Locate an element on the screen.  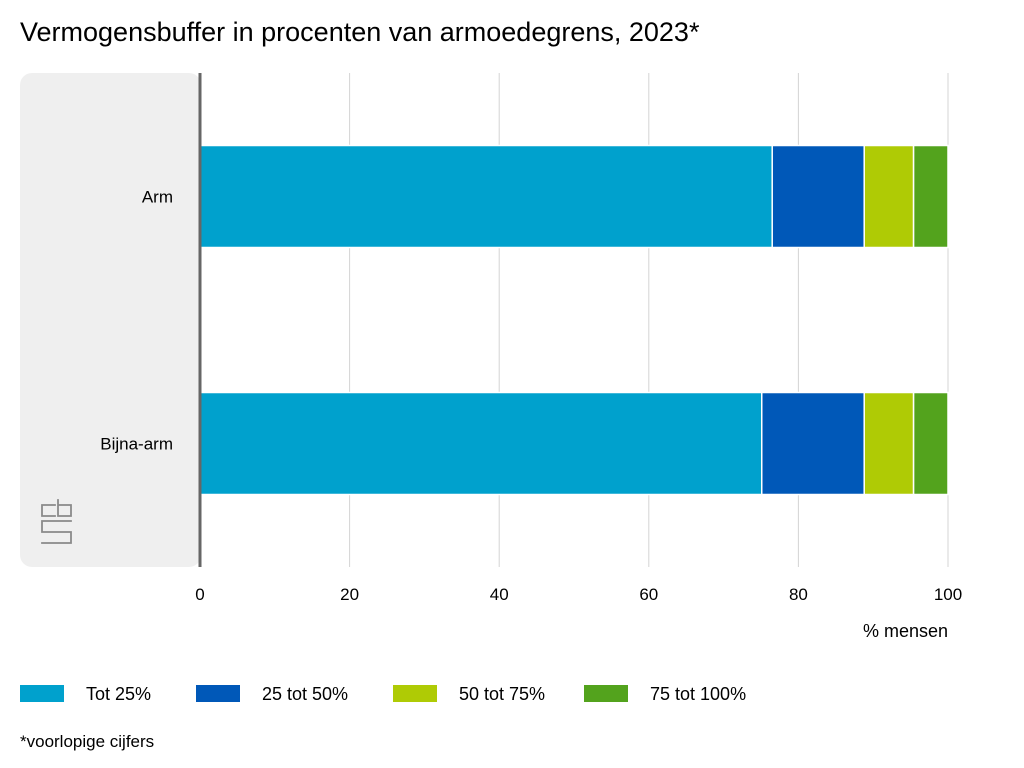
category-panel is located at coordinates (110, 320).